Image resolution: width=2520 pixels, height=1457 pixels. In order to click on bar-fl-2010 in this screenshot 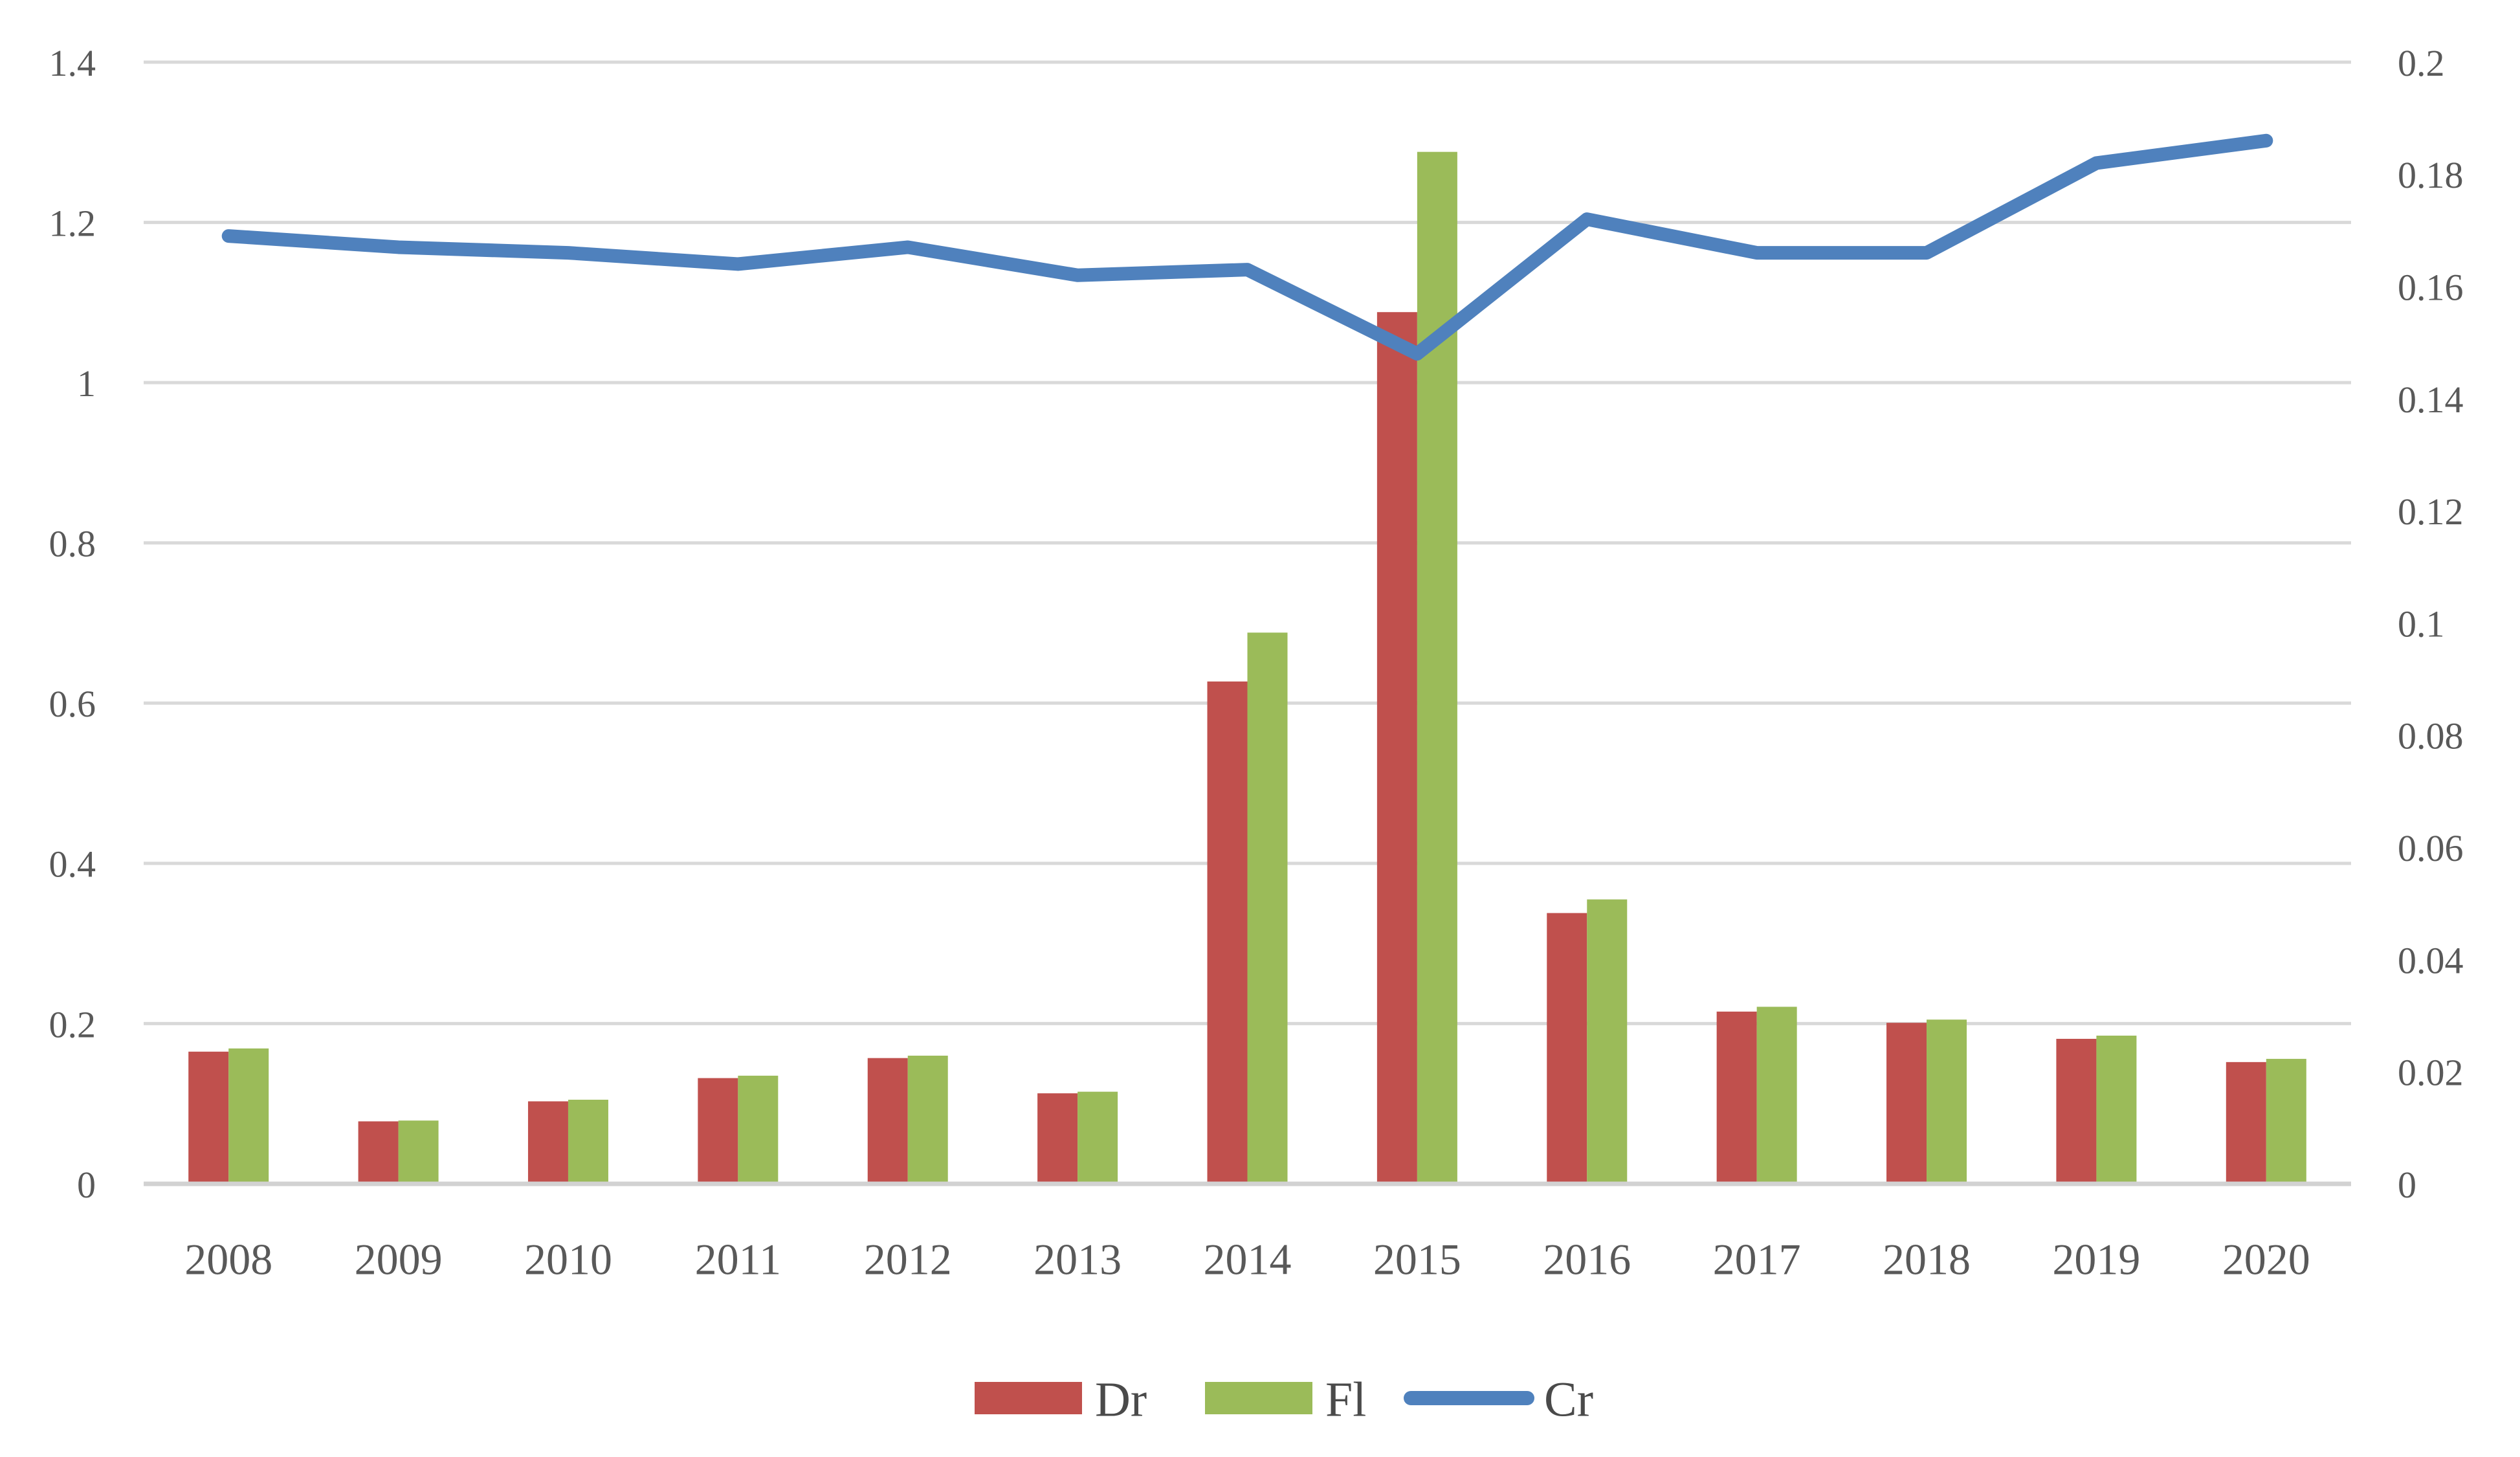, I will do `click(588, 1142)`.